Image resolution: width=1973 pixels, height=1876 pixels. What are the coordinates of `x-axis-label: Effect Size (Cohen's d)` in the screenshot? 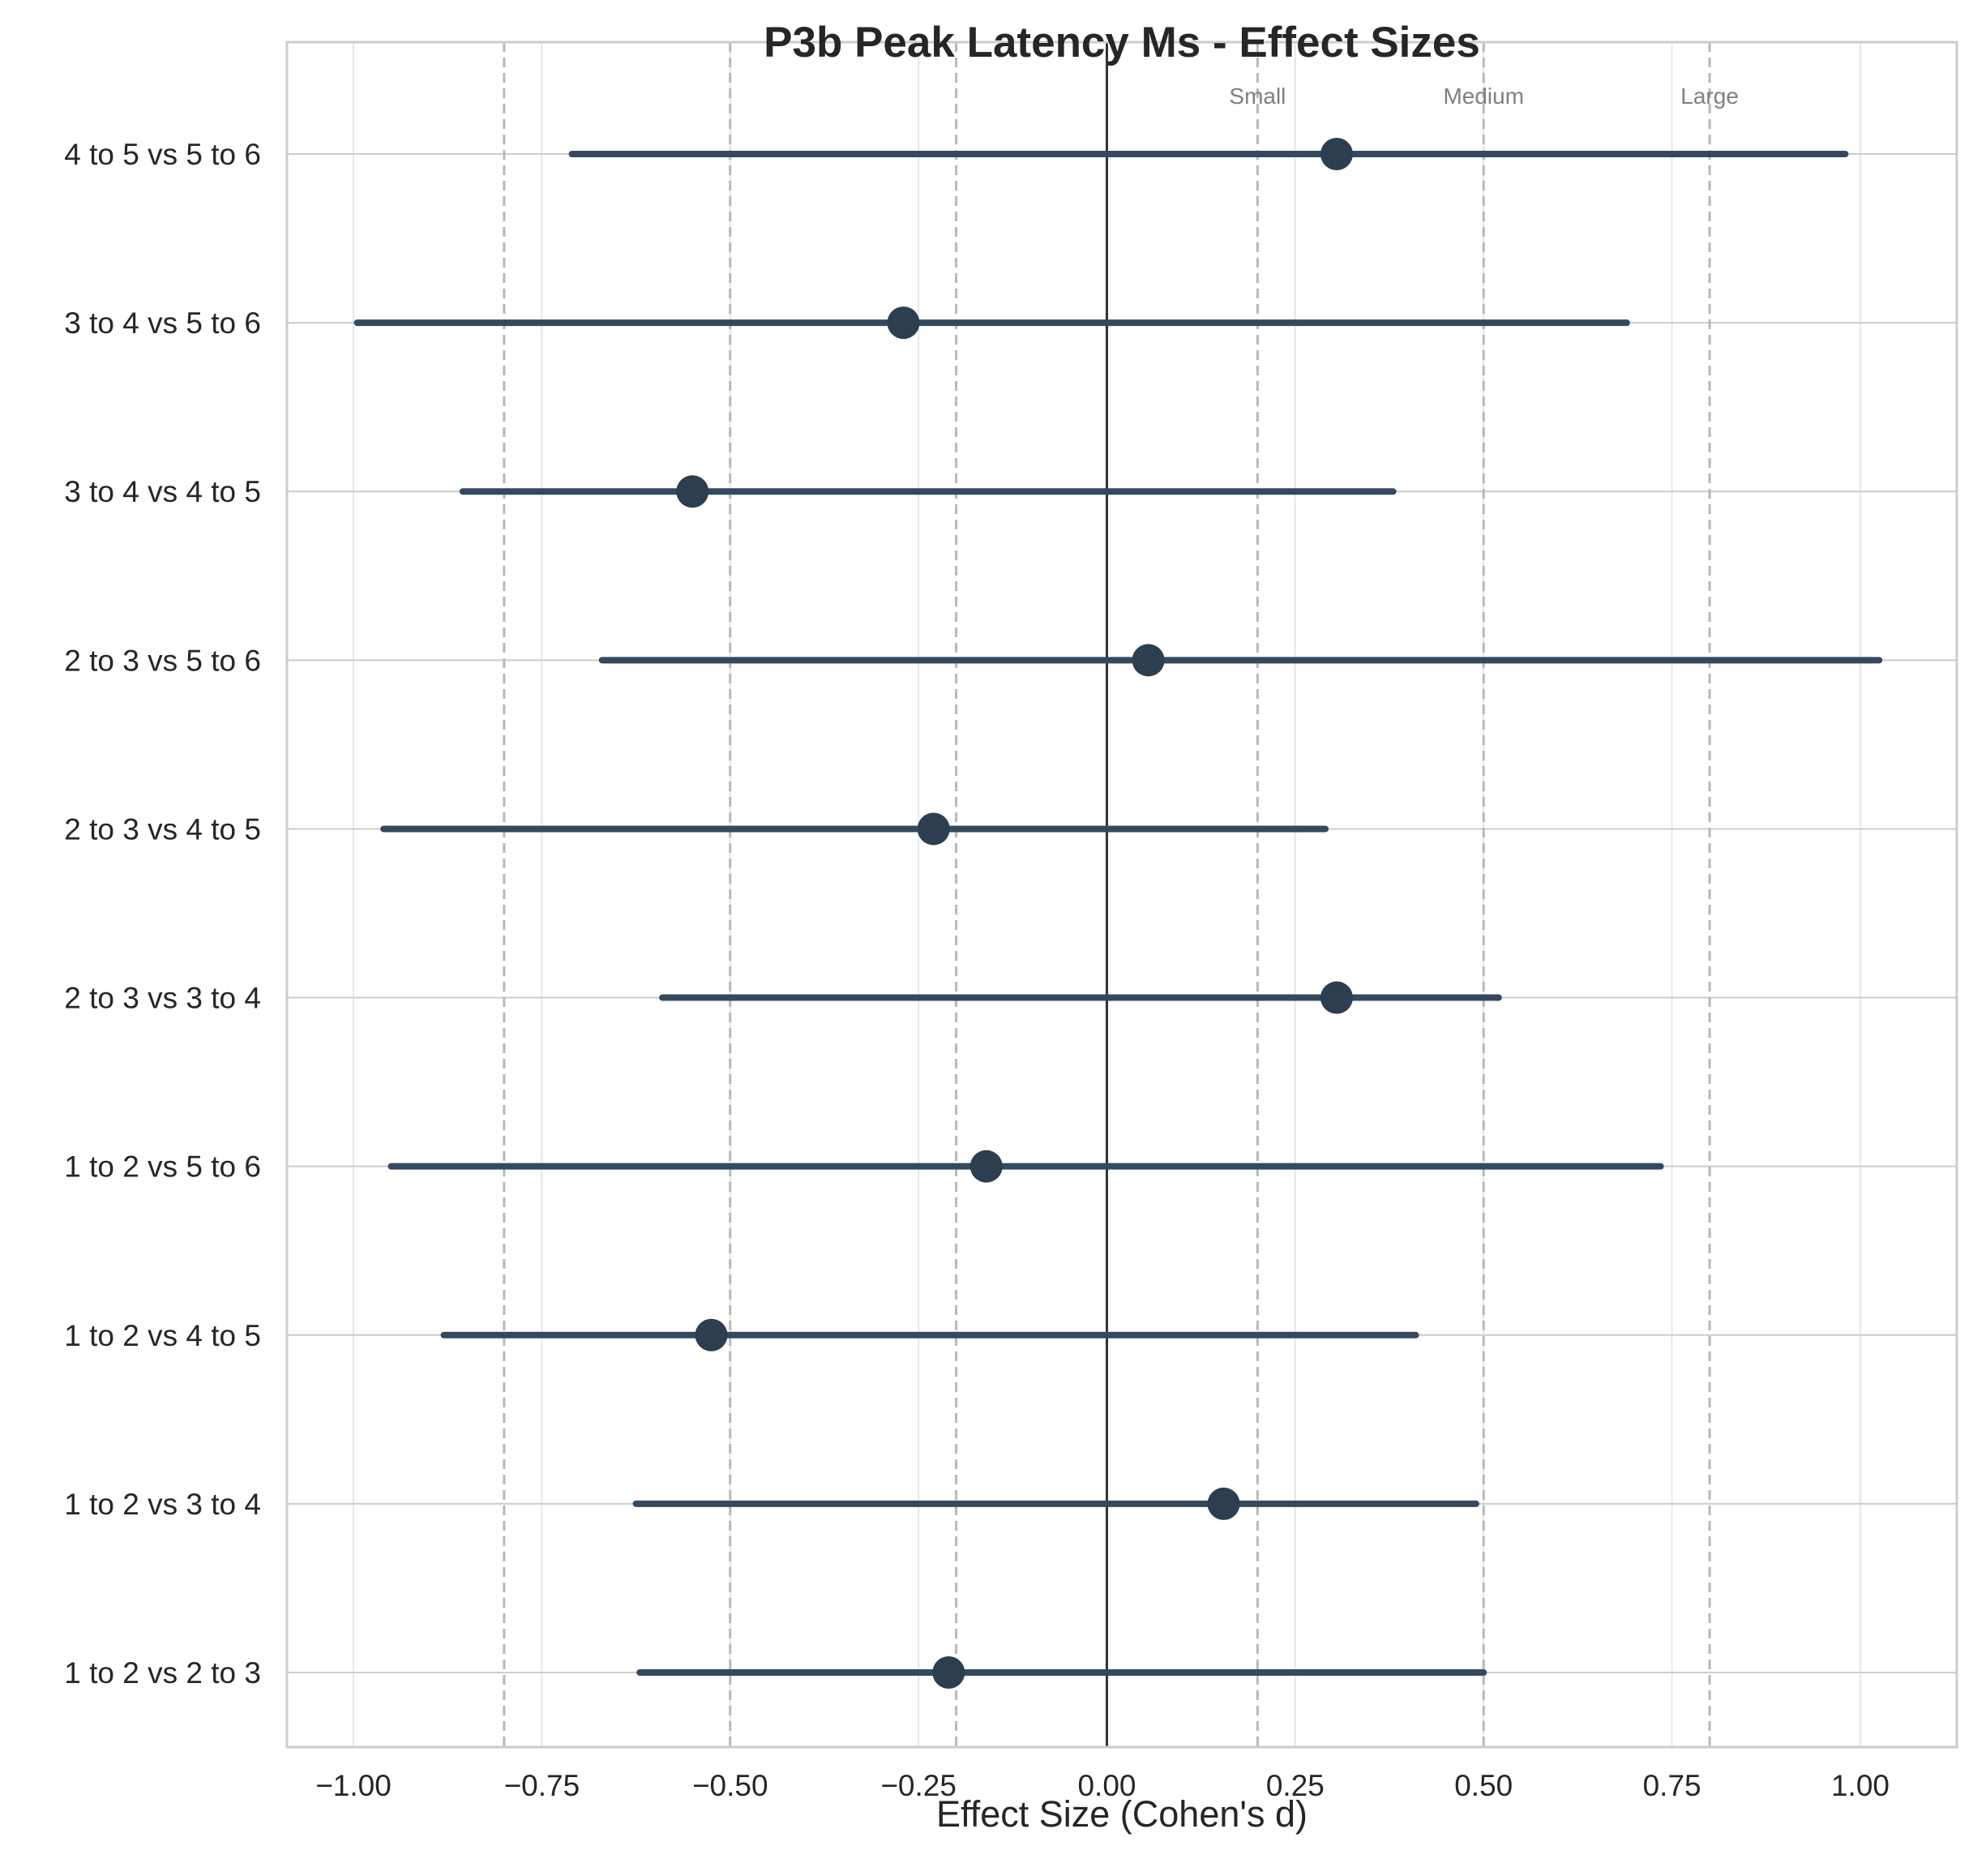 It's located at (1121, 1814).